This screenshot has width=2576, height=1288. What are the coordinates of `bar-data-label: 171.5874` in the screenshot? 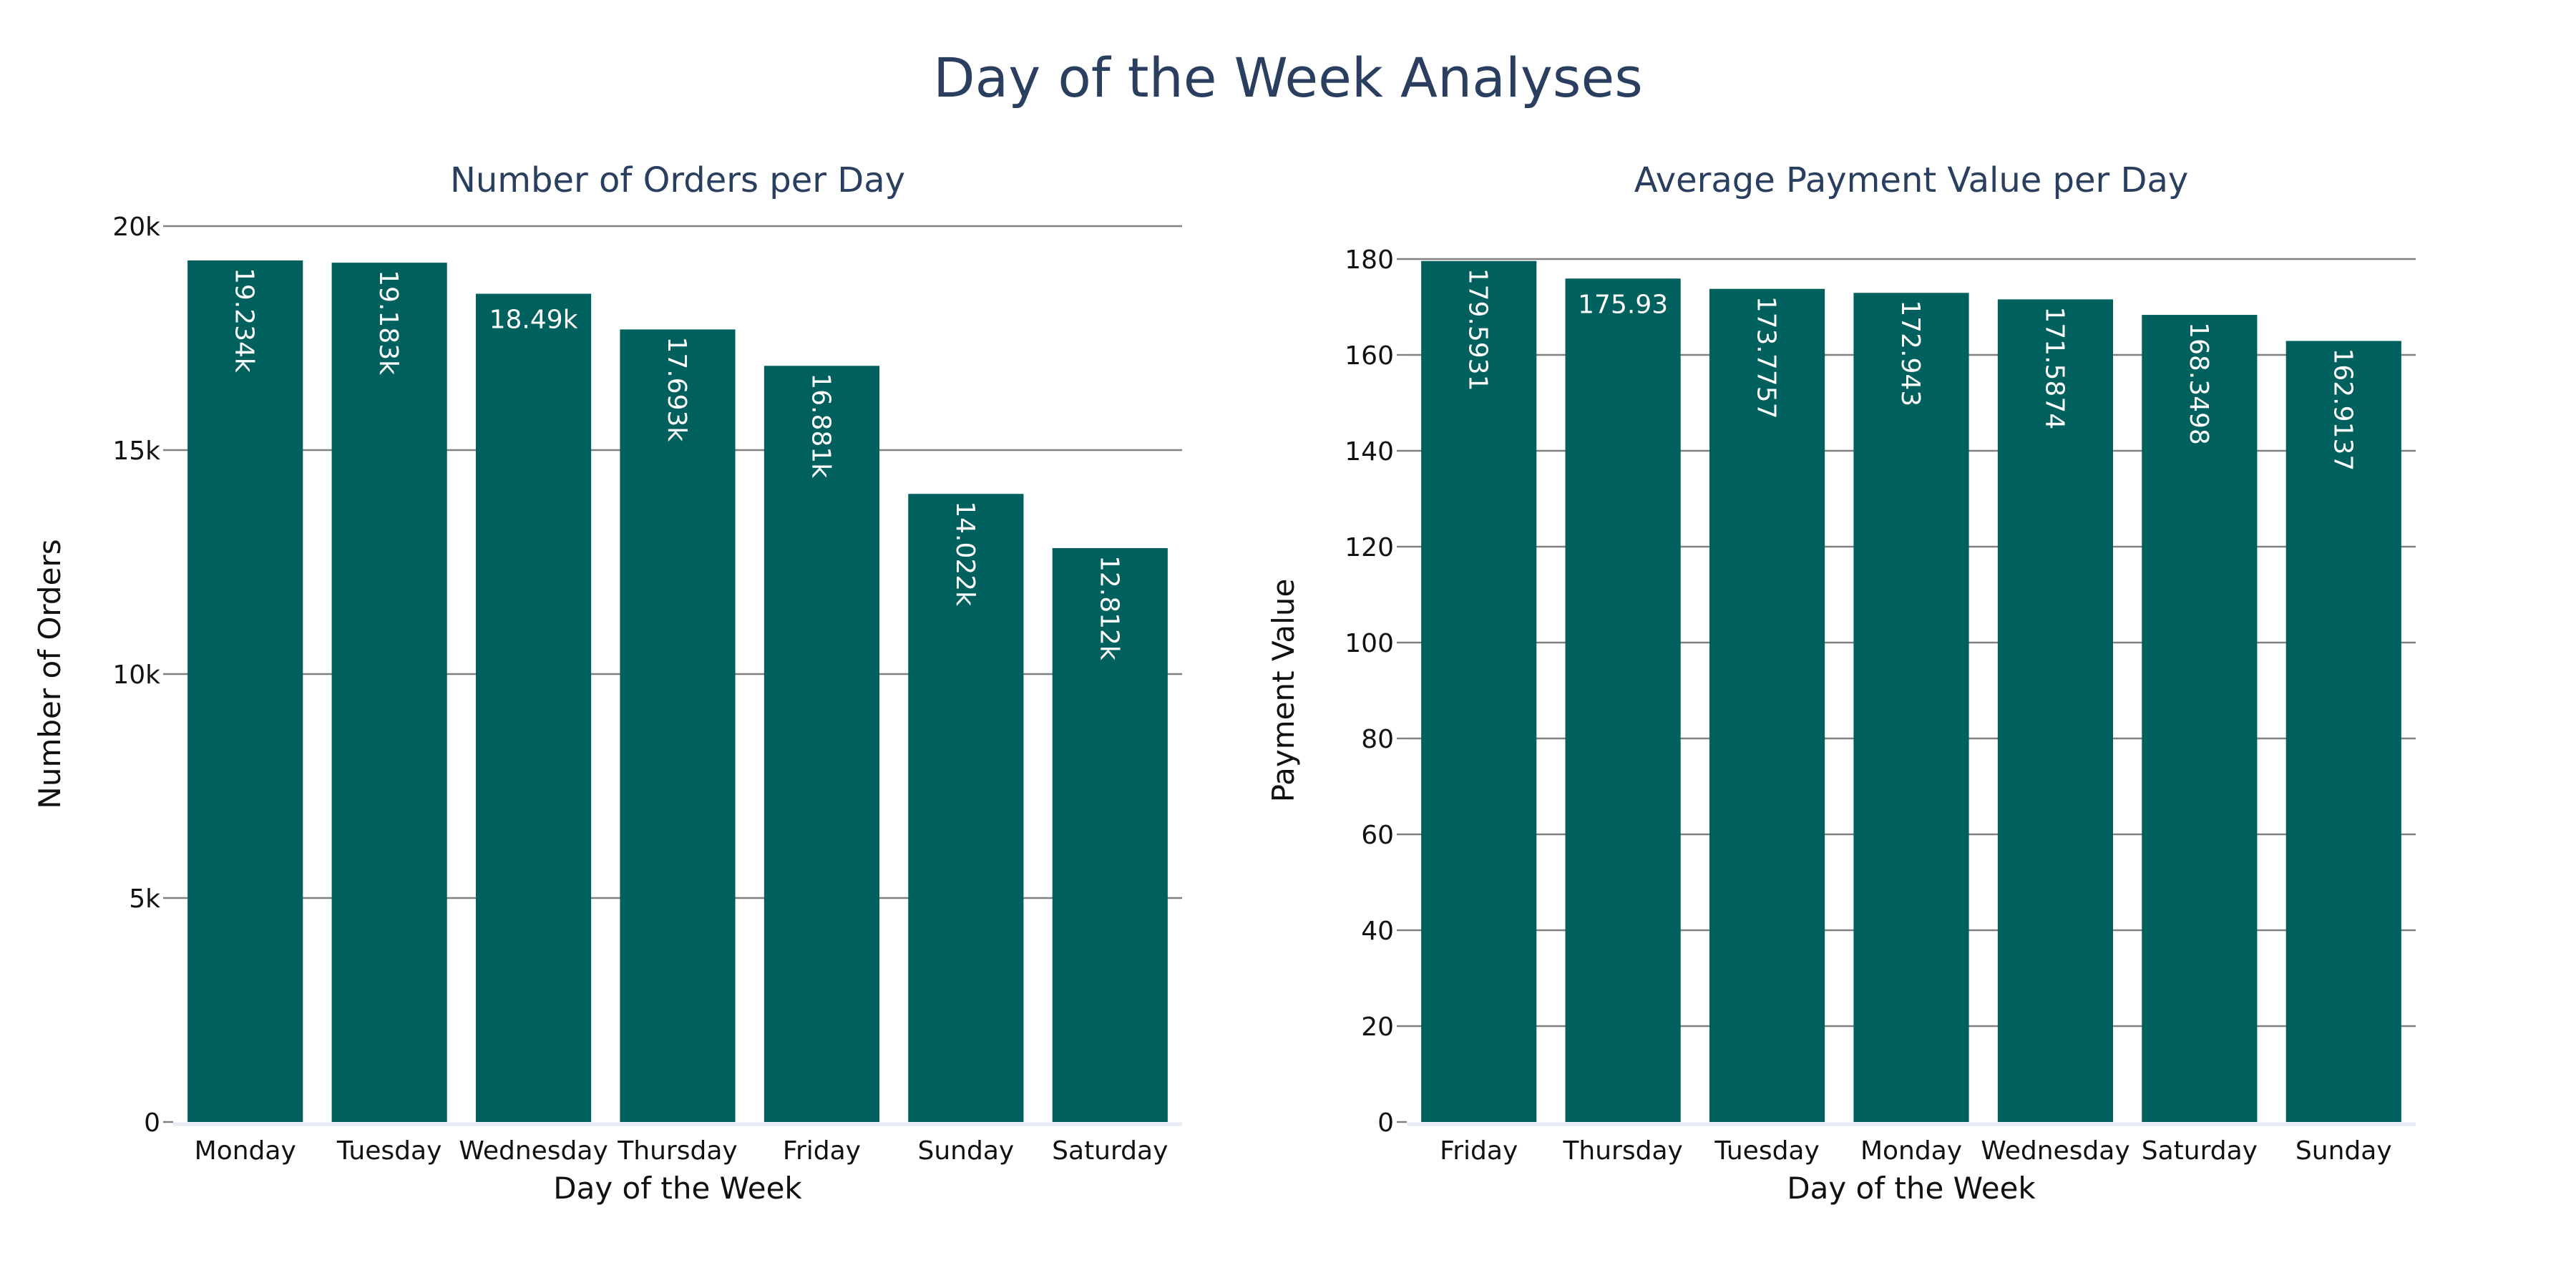 It's located at (2054, 367).